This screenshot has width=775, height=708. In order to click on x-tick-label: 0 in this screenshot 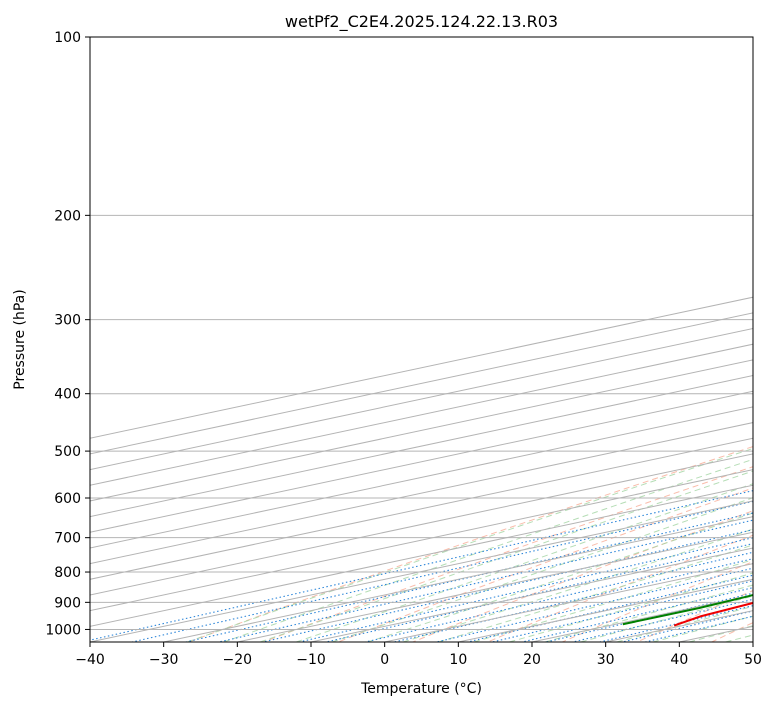, I will do `click(384, 660)`.